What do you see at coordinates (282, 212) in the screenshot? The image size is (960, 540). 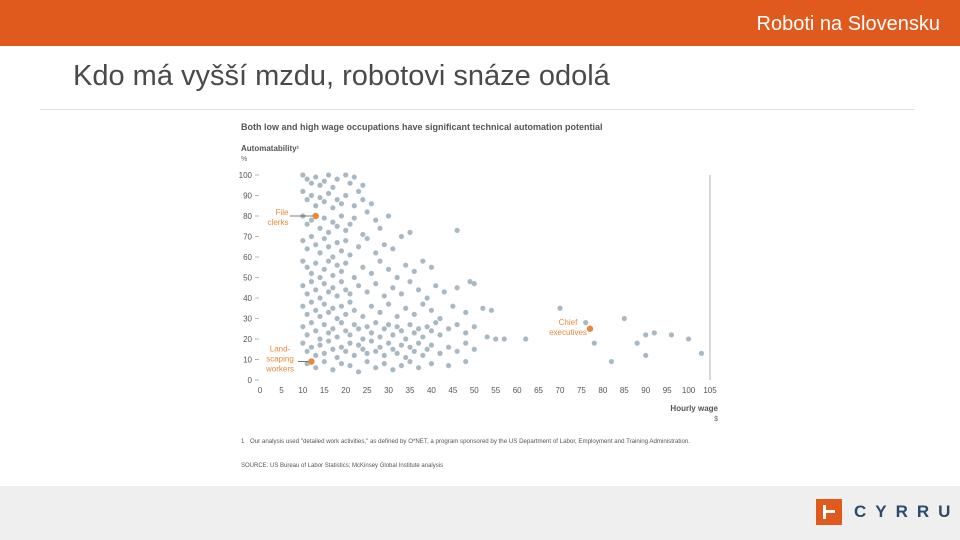 I see `highlight-label-file-clerks: File` at bounding box center [282, 212].